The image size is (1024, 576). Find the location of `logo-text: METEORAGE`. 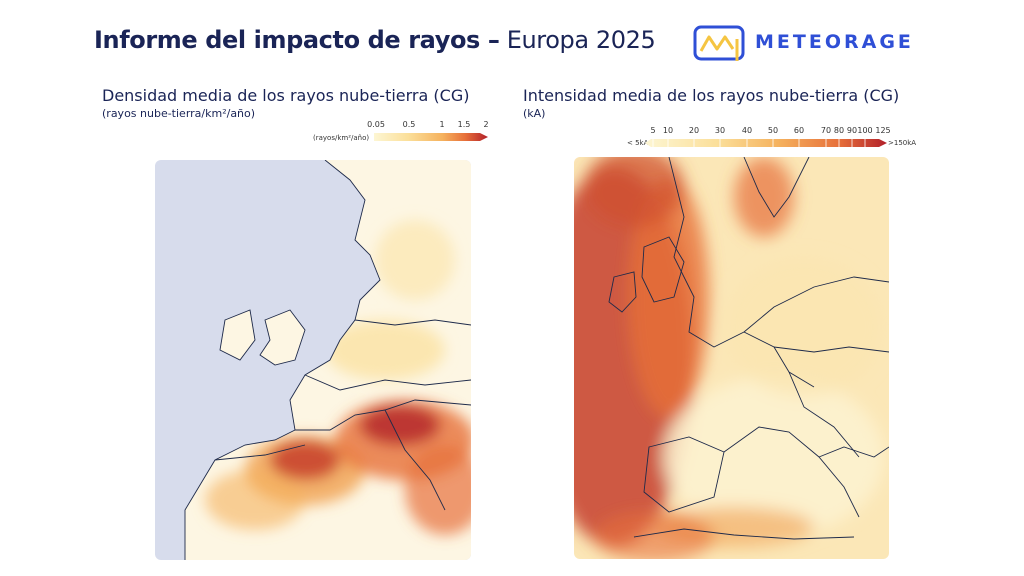

logo-text: METEORAGE is located at coordinates (834, 42).